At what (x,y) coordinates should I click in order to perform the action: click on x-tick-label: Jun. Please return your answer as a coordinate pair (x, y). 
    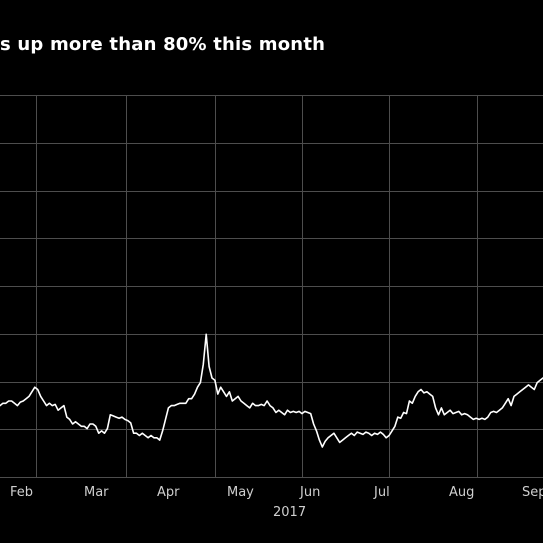
    Looking at the image, I should click on (309, 492).